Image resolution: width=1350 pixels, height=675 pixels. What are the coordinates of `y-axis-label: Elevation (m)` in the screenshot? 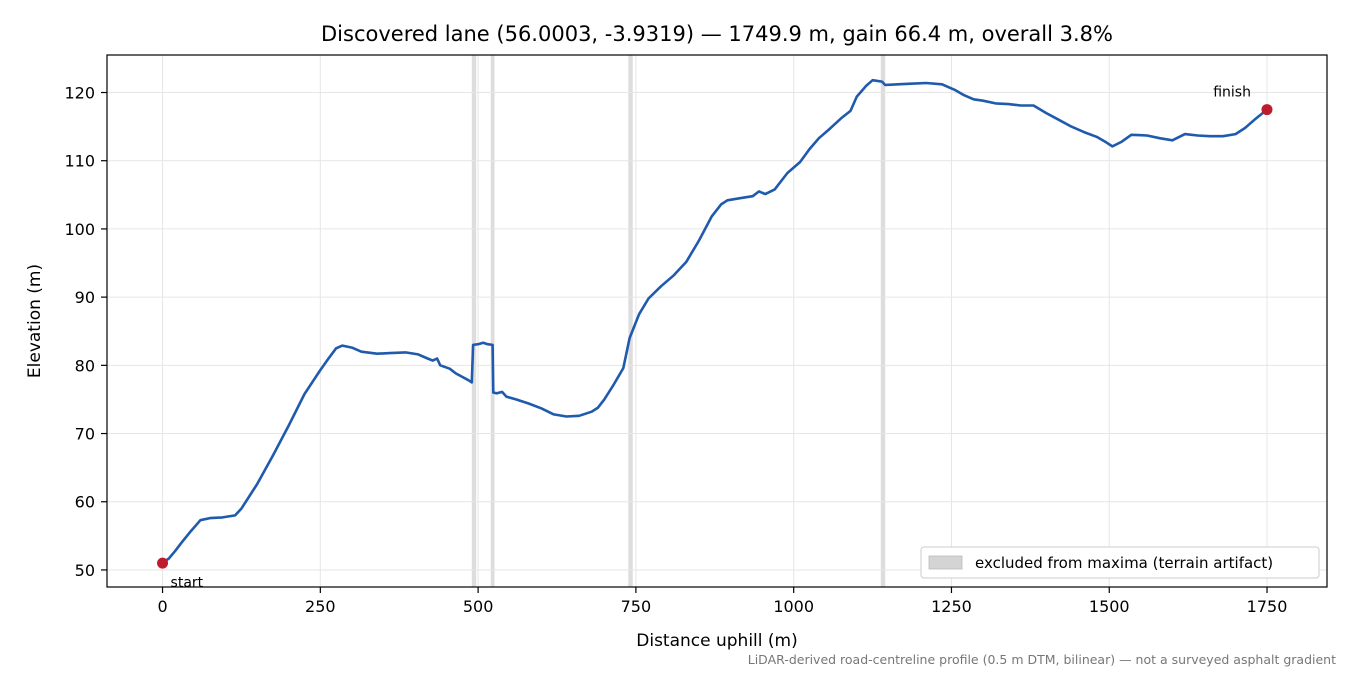 It's located at (35, 321).